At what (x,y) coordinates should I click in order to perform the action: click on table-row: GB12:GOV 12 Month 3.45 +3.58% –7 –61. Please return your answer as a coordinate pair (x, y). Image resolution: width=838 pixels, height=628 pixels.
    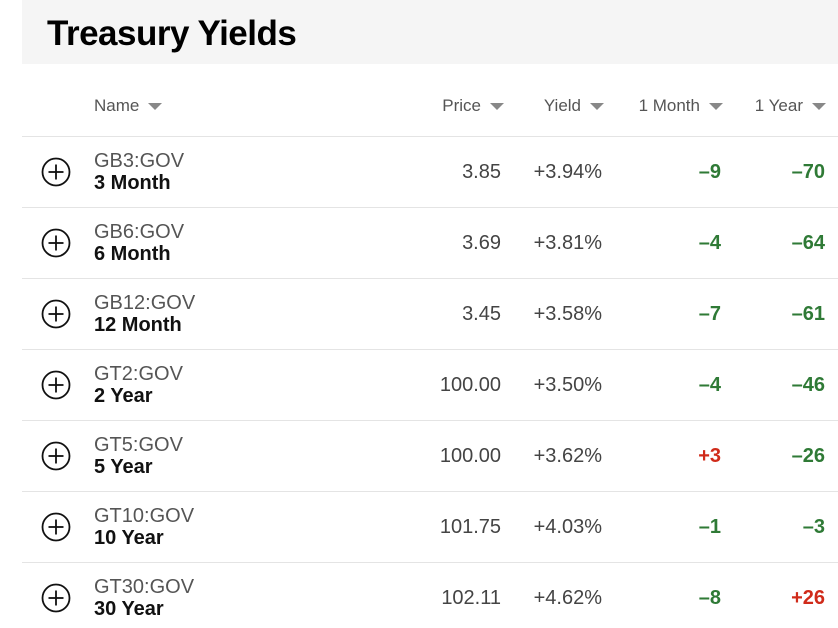
    Looking at the image, I should click on (430, 314).